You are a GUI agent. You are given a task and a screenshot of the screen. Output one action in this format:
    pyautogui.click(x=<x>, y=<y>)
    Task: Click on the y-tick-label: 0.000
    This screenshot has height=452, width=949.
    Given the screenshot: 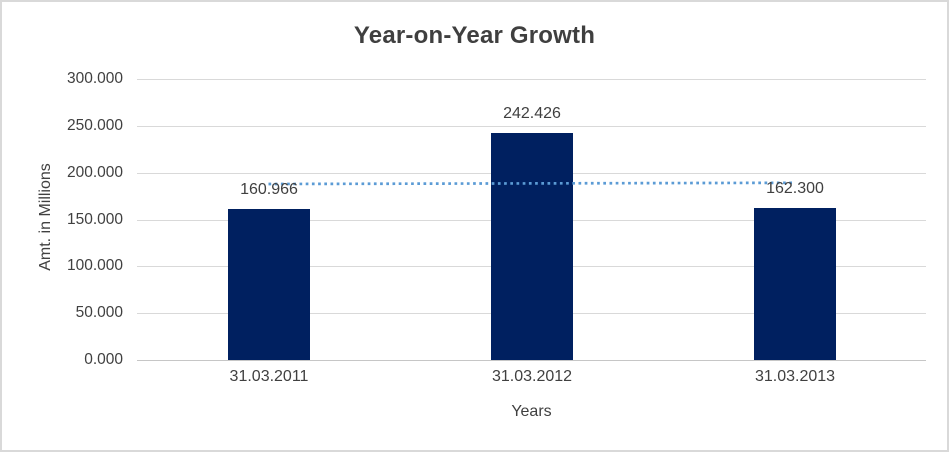 What is the action you would take?
    pyautogui.click(x=103, y=359)
    